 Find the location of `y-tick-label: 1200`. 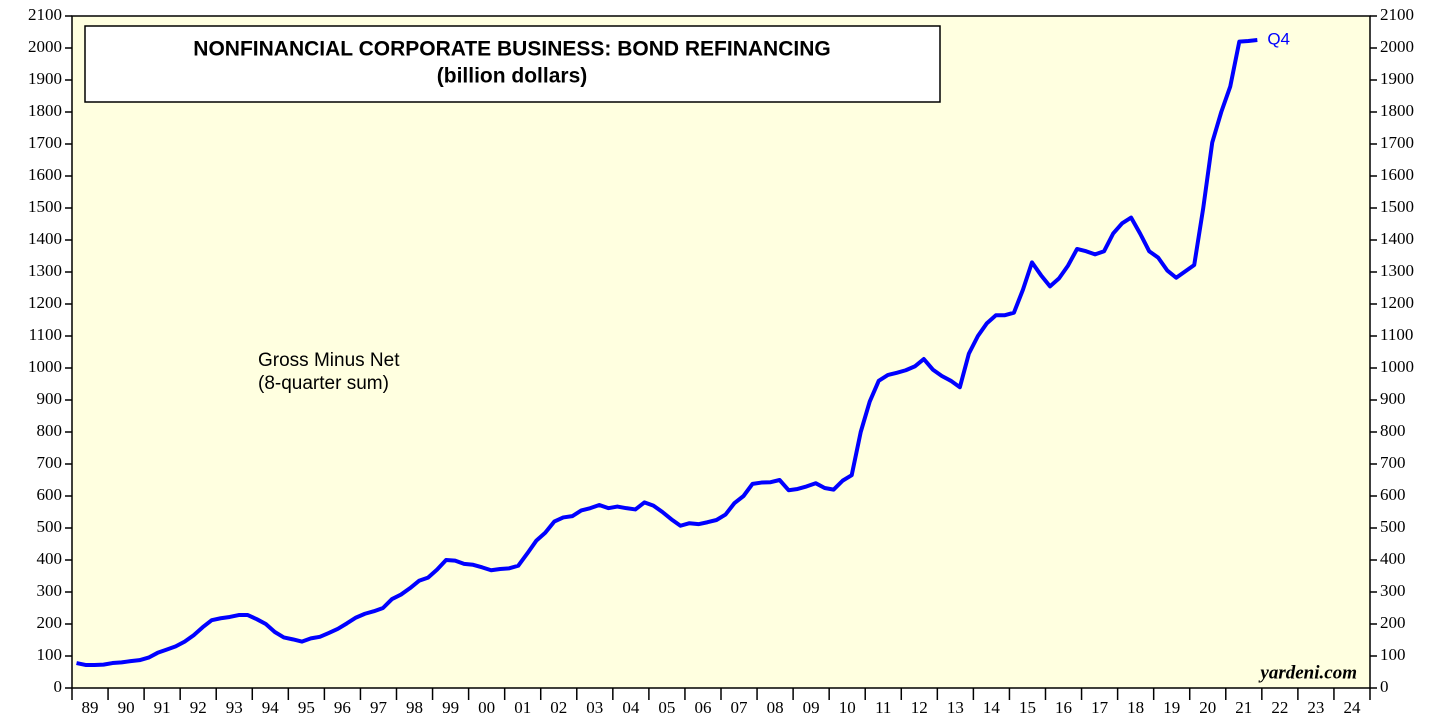

y-tick-label: 1200 is located at coordinates (45, 302).